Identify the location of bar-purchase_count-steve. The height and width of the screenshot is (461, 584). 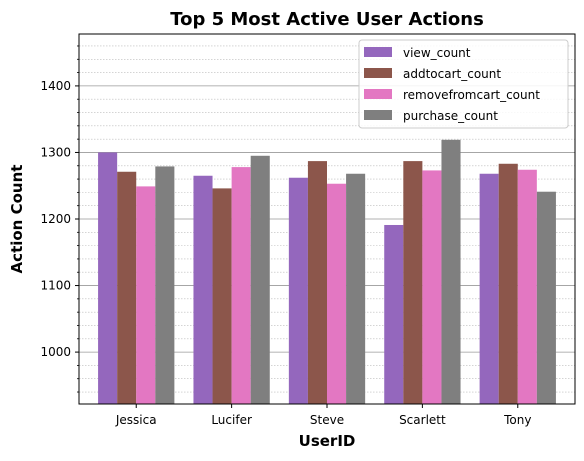
(356, 288).